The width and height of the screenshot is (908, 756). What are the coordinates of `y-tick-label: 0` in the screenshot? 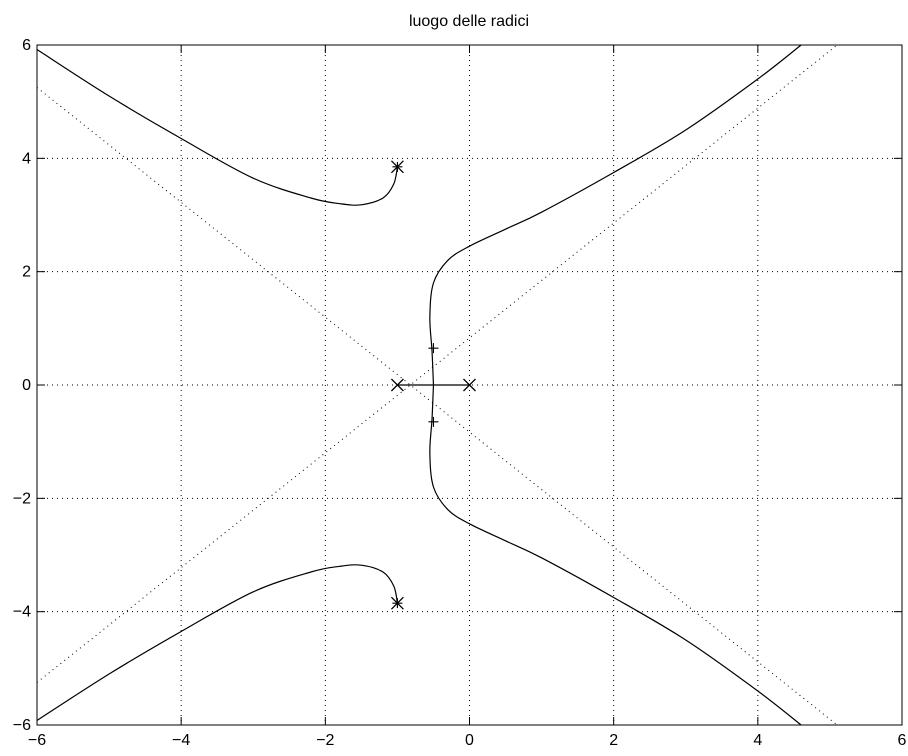 It's located at (26, 385).